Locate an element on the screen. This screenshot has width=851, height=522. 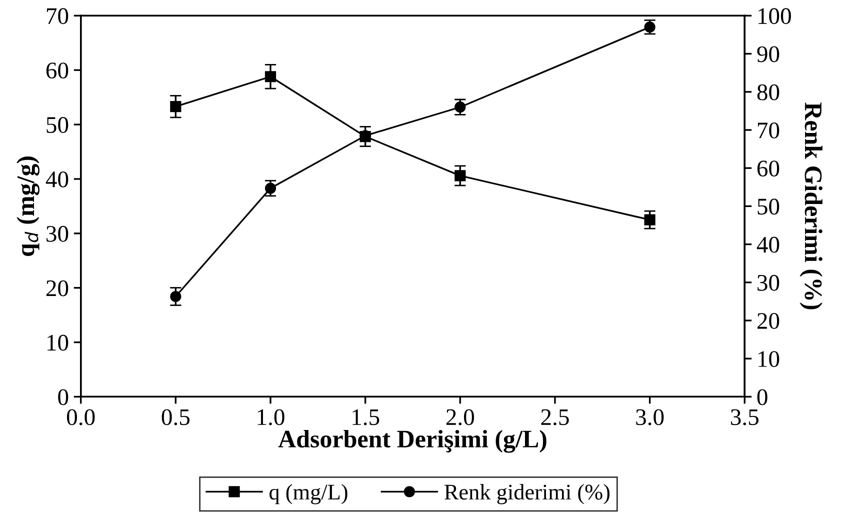
legend-label: Renk giderimi (%) is located at coordinates (527, 494).